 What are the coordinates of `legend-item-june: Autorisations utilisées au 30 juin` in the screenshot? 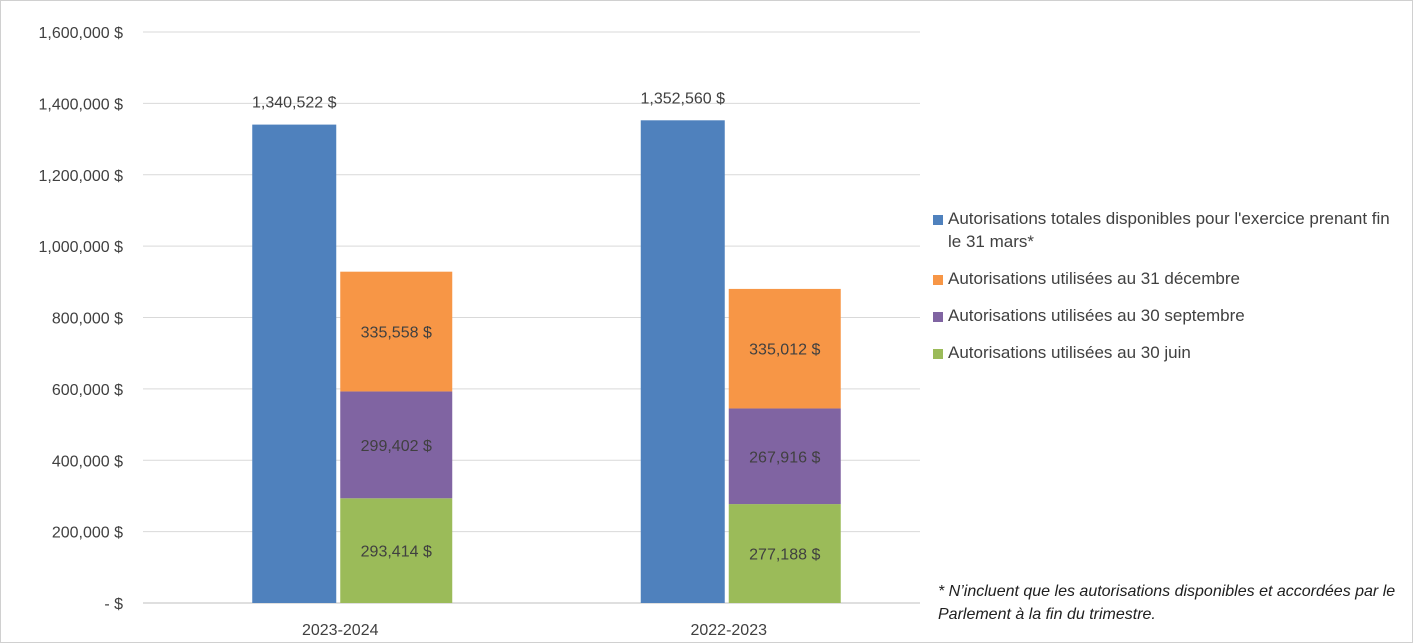 It's located at (1165, 352).